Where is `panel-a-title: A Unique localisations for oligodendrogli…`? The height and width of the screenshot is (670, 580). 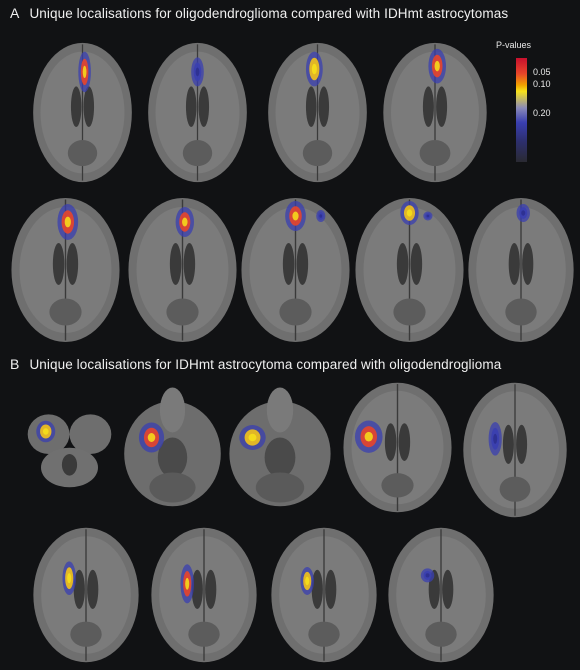 panel-a-title: A Unique localisations for oligodendrogli… is located at coordinates (259, 13).